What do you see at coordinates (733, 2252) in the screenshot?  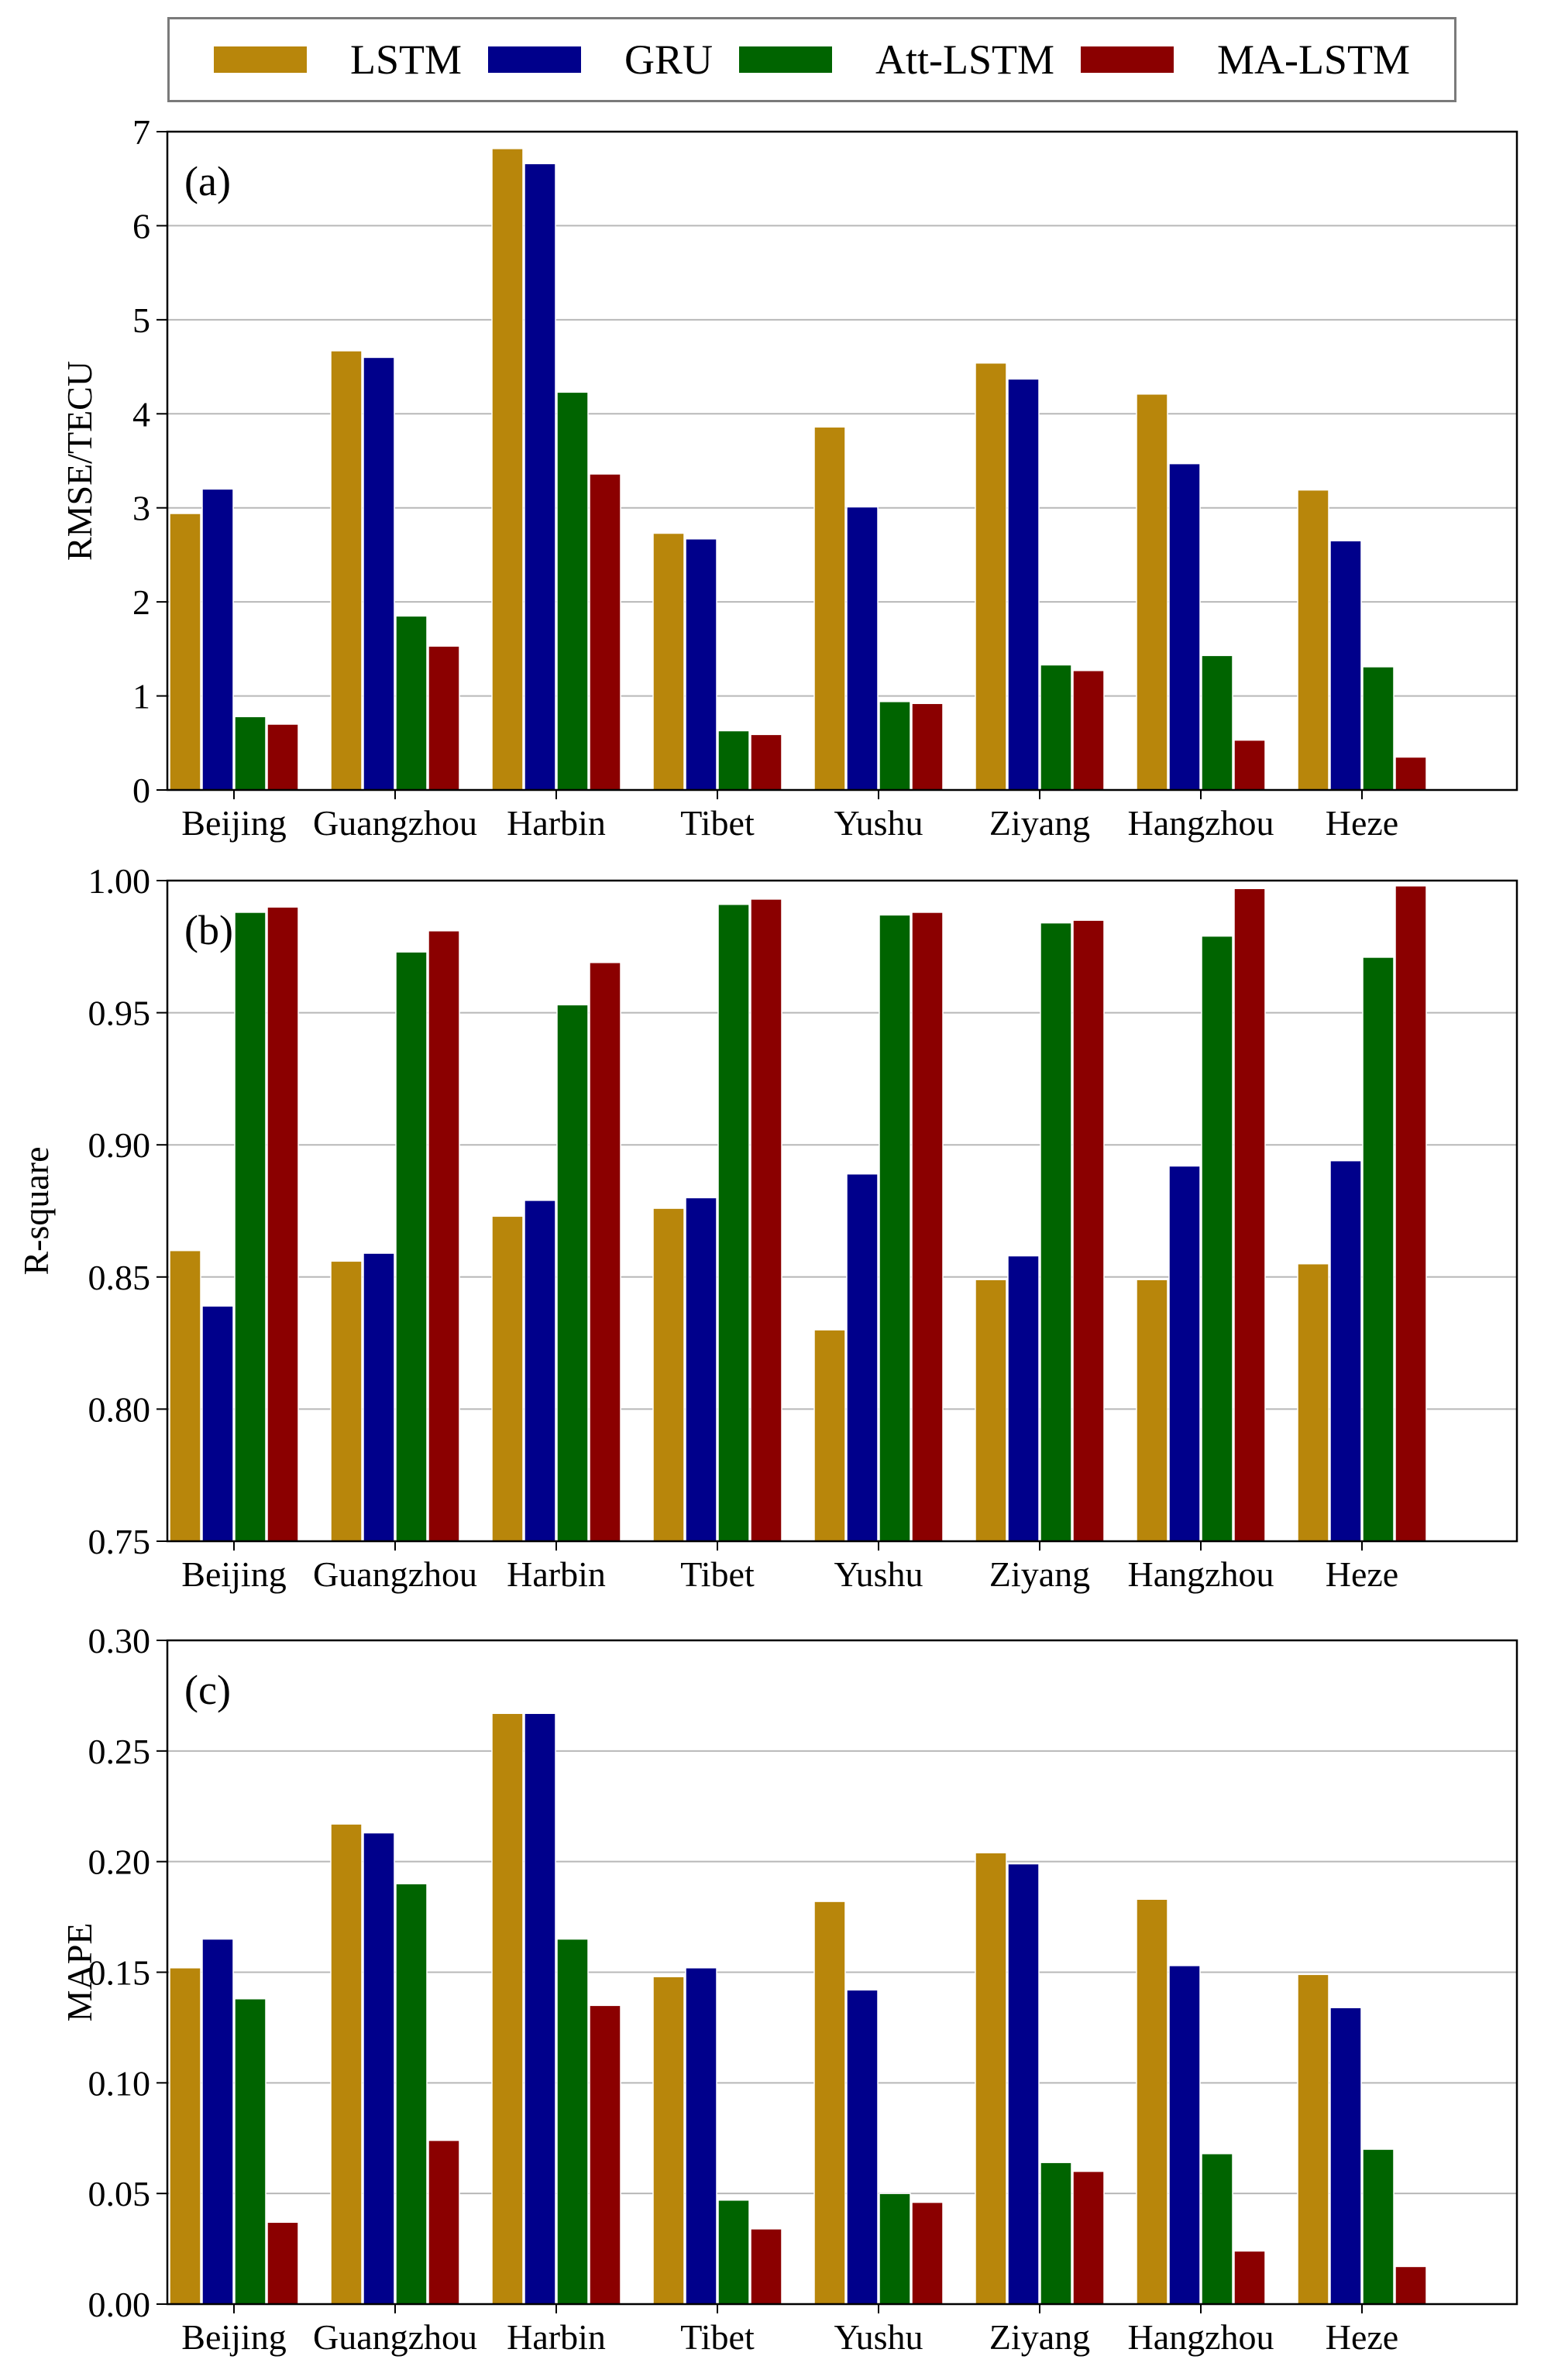 I see `bar-att-lstm-tibet` at bounding box center [733, 2252].